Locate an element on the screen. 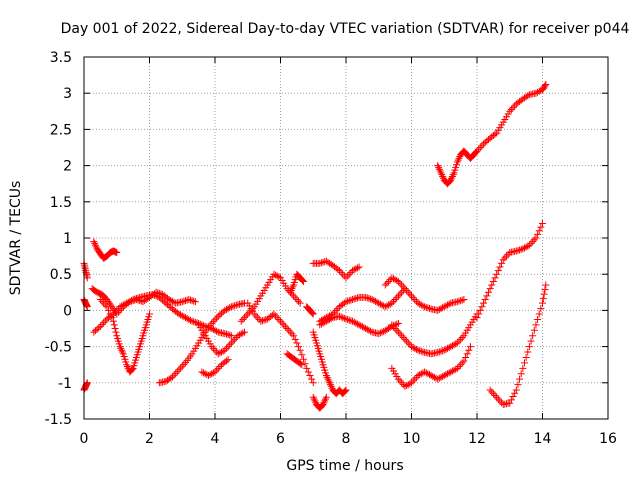  y-tick-labels: -1.5 -1 -0.5 0 0.5 1 1.5 2 2.5 3 3.5 is located at coordinates (58, 239).